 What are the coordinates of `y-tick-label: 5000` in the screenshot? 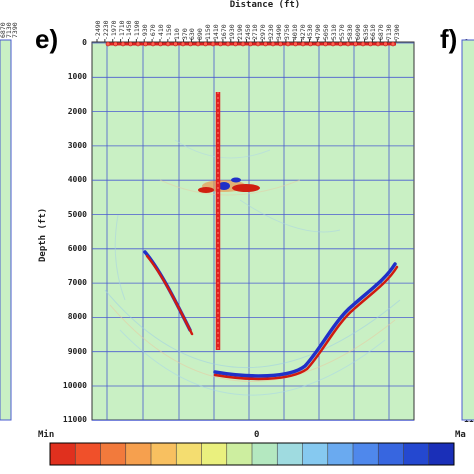 It's located at (77, 214).